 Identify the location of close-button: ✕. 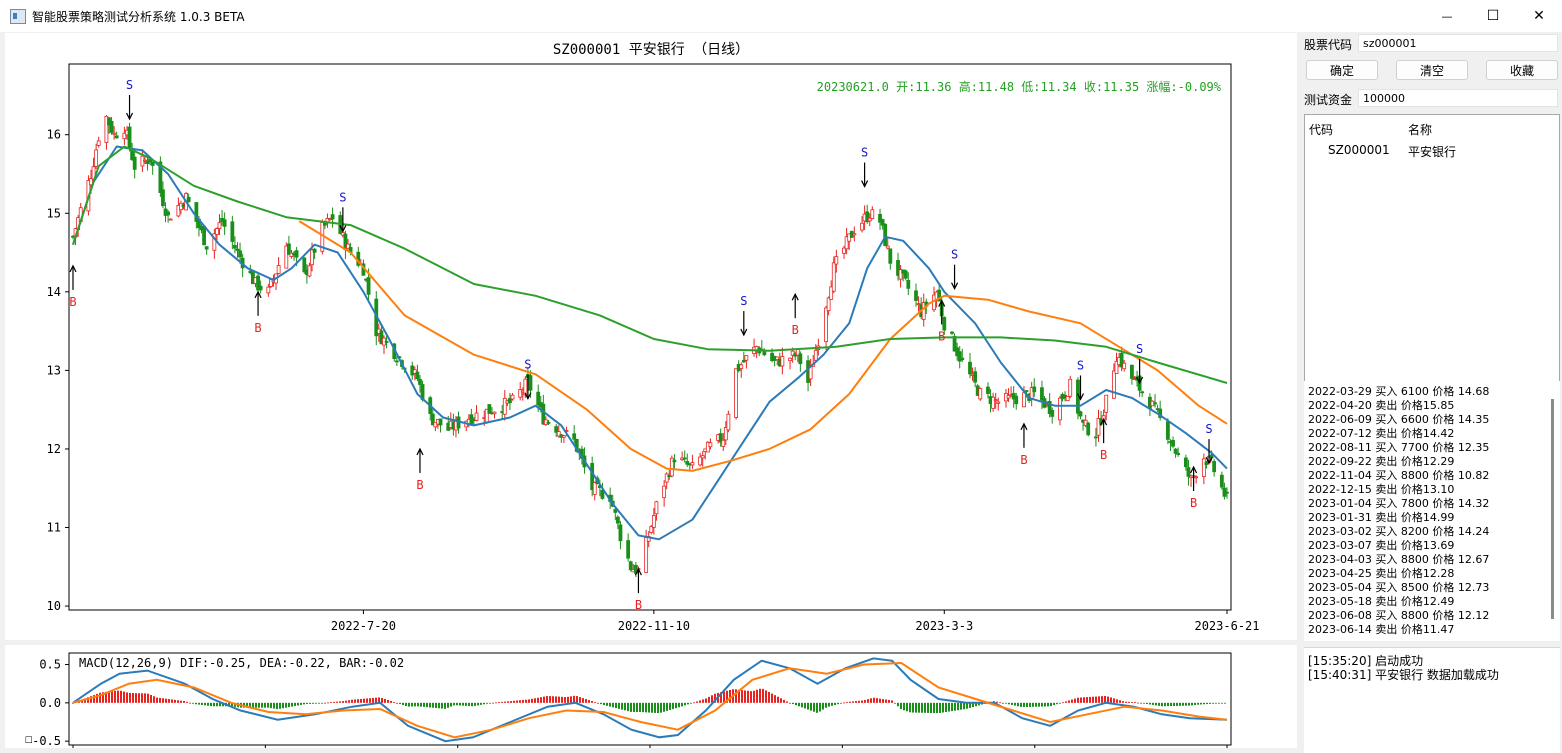
(1539, 16).